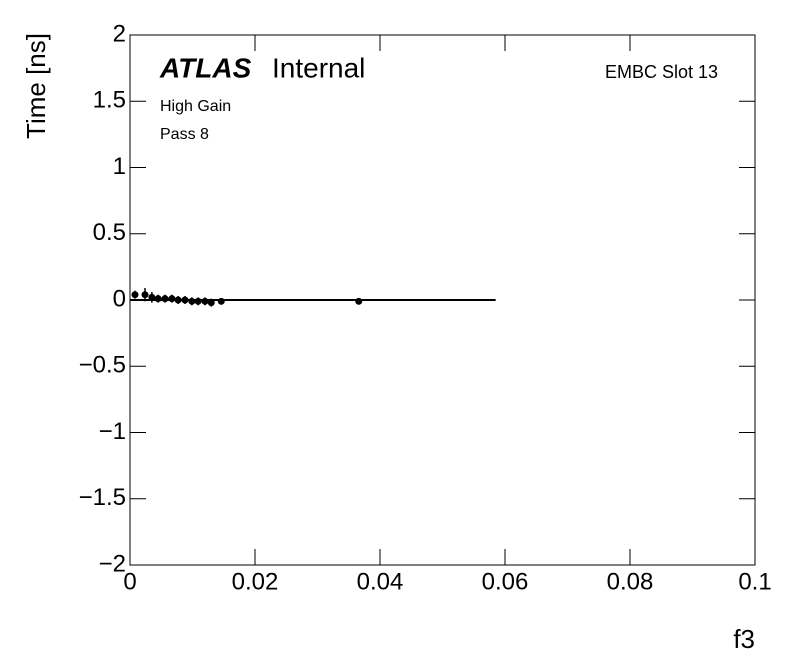 Image resolution: width=796 pixels, height=672 pixels. I want to click on annotation: High Gain, so click(195, 106).